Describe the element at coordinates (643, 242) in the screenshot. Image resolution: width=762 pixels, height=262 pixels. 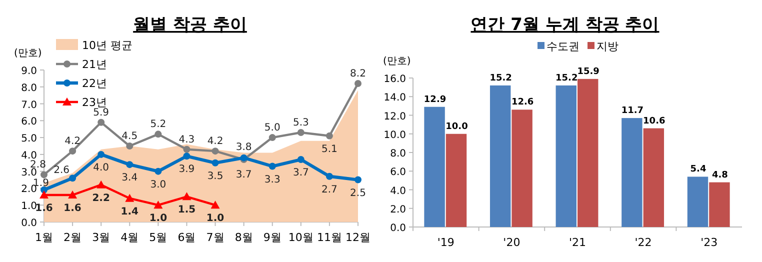
I see `x-tick-label: '22` at that location.